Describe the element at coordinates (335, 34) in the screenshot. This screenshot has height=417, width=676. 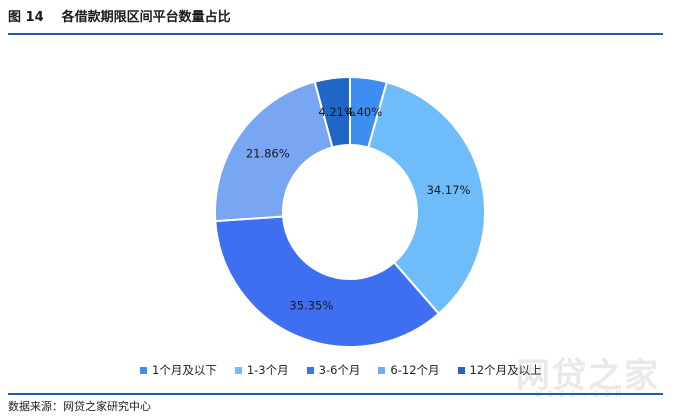
I see `top-divider` at that location.